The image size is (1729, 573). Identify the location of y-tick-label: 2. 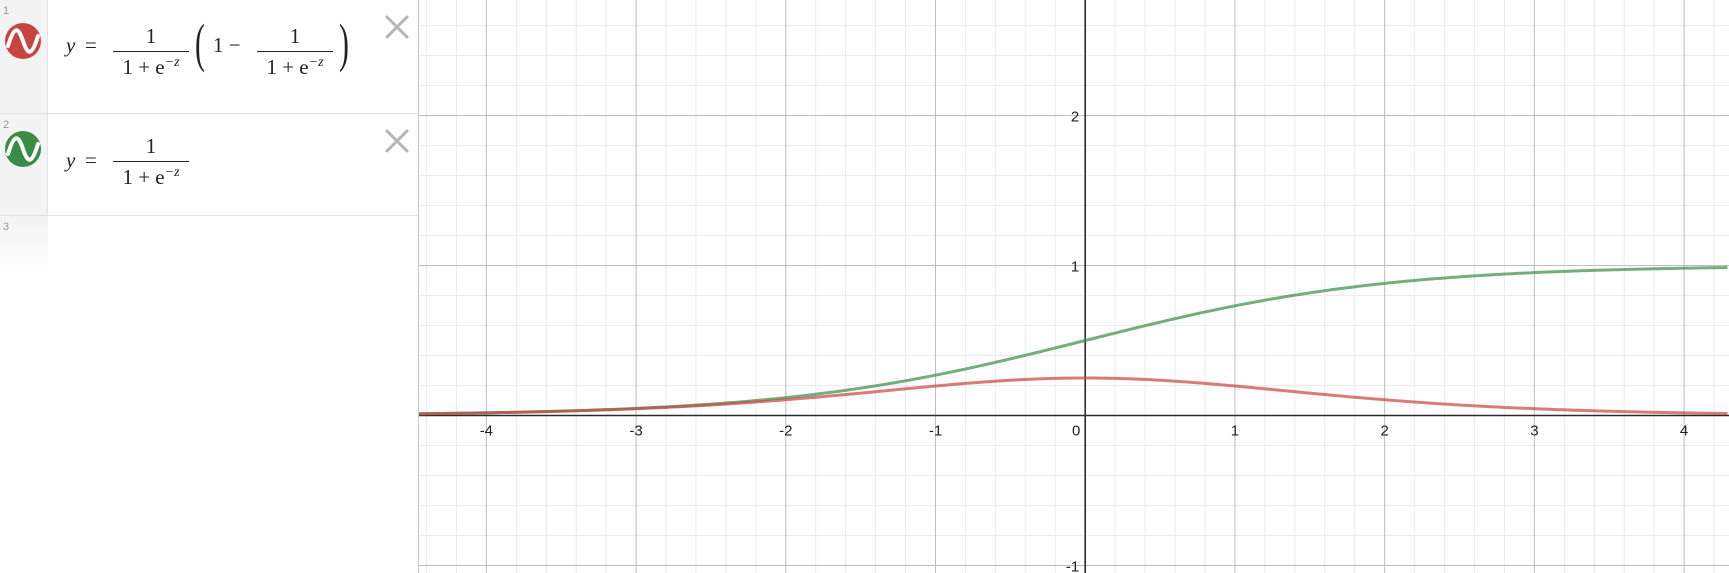
(1075, 117).